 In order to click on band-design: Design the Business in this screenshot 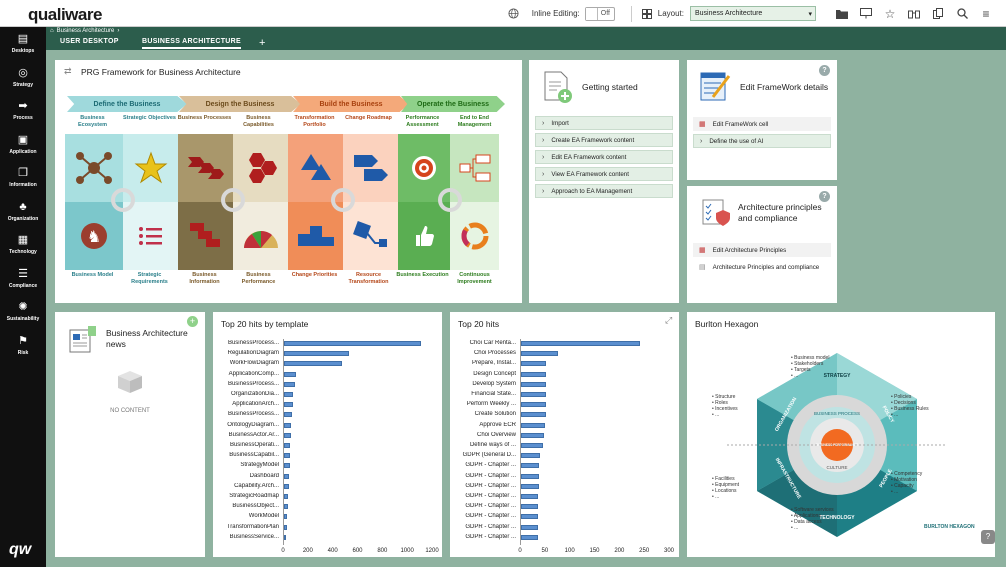, I will do `click(240, 104)`.